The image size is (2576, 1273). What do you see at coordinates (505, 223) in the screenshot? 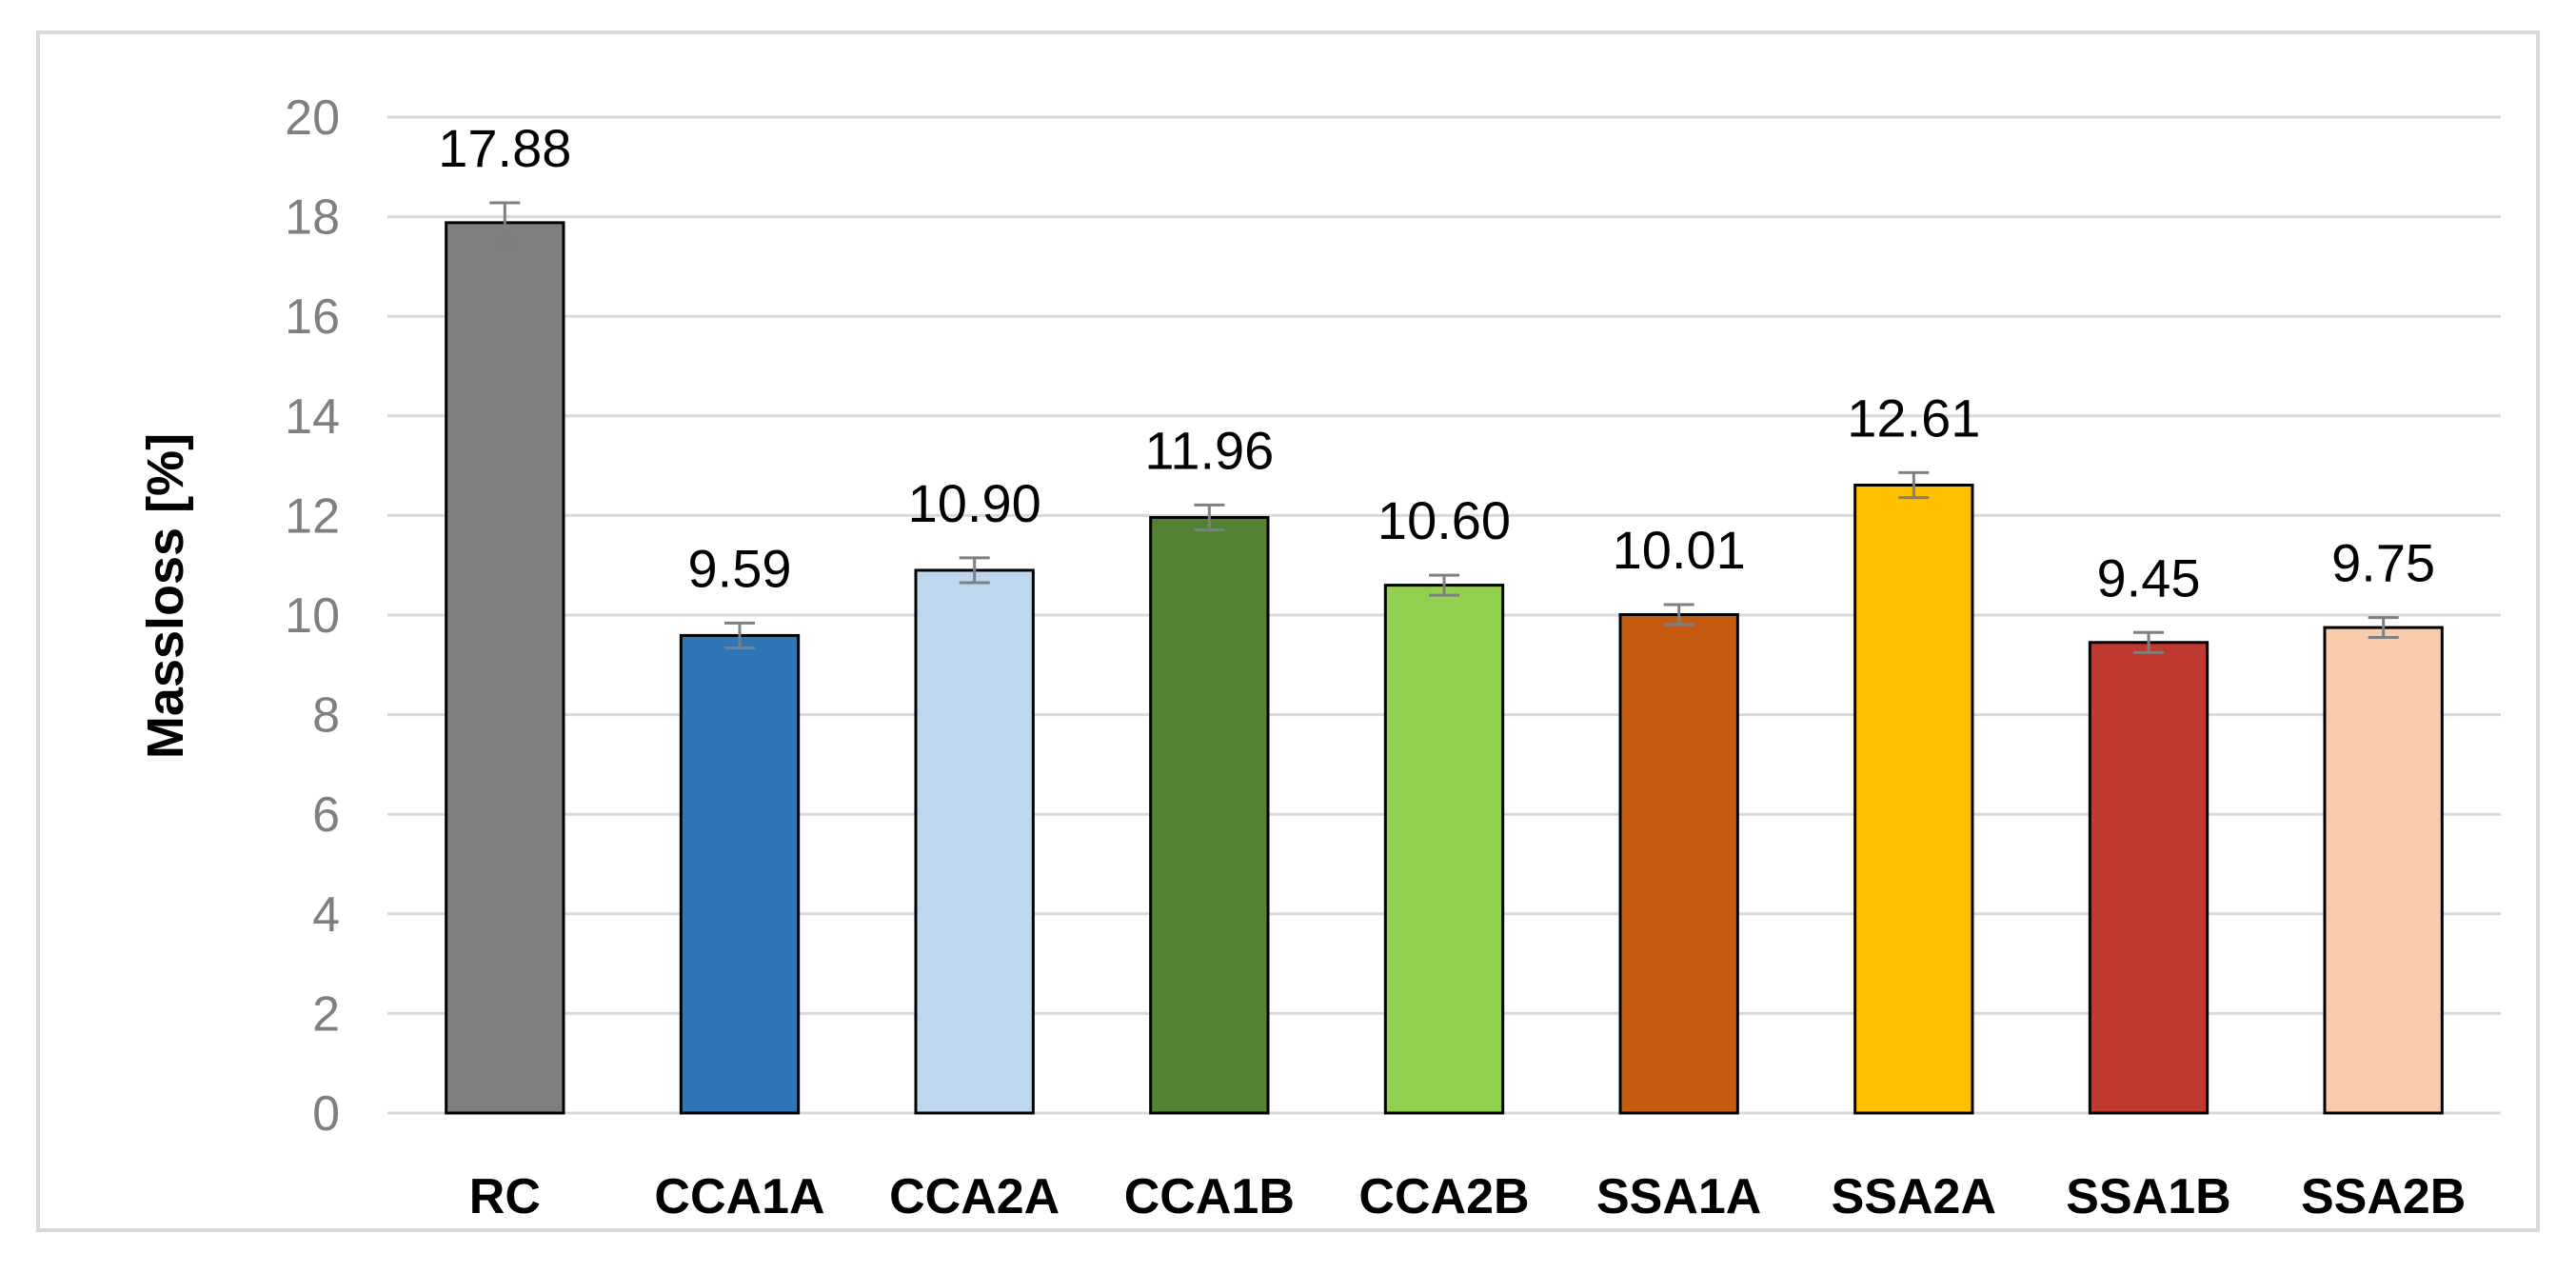
I see `error-bar-rc` at bounding box center [505, 223].